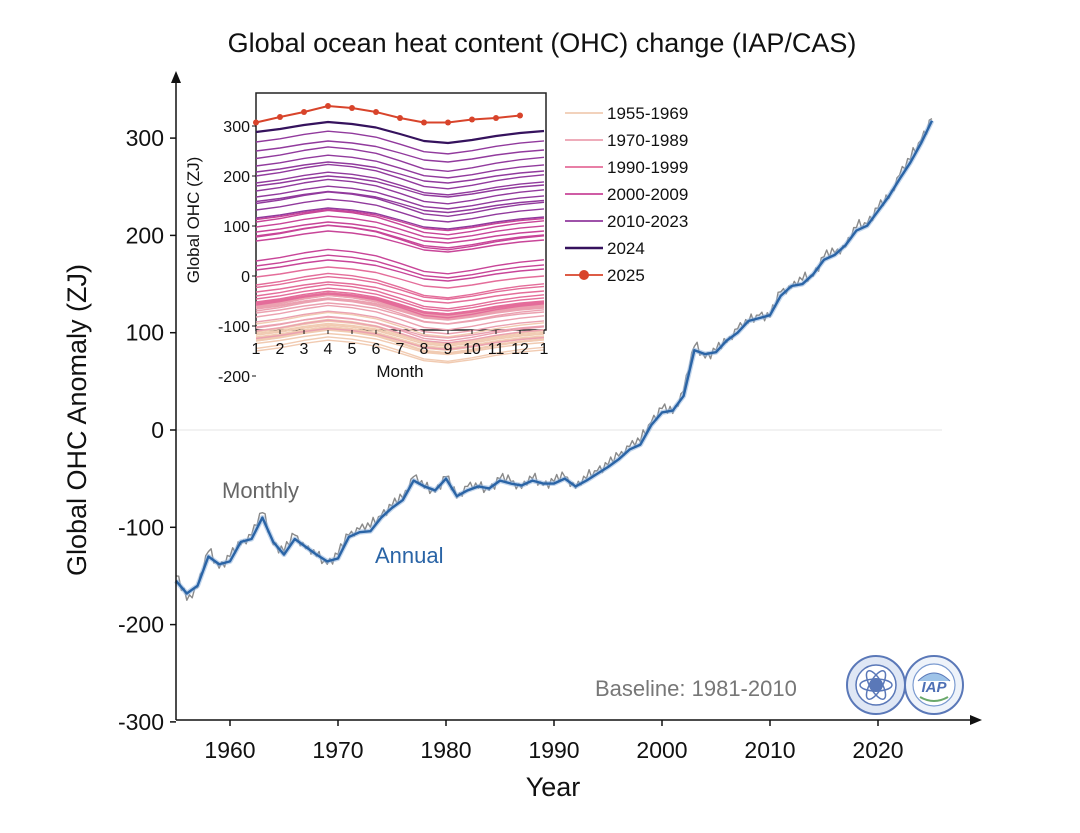 The width and height of the screenshot is (1080, 833). Describe the element at coordinates (304, 349) in the screenshot. I see `inset-x-tick-label: 3` at that location.